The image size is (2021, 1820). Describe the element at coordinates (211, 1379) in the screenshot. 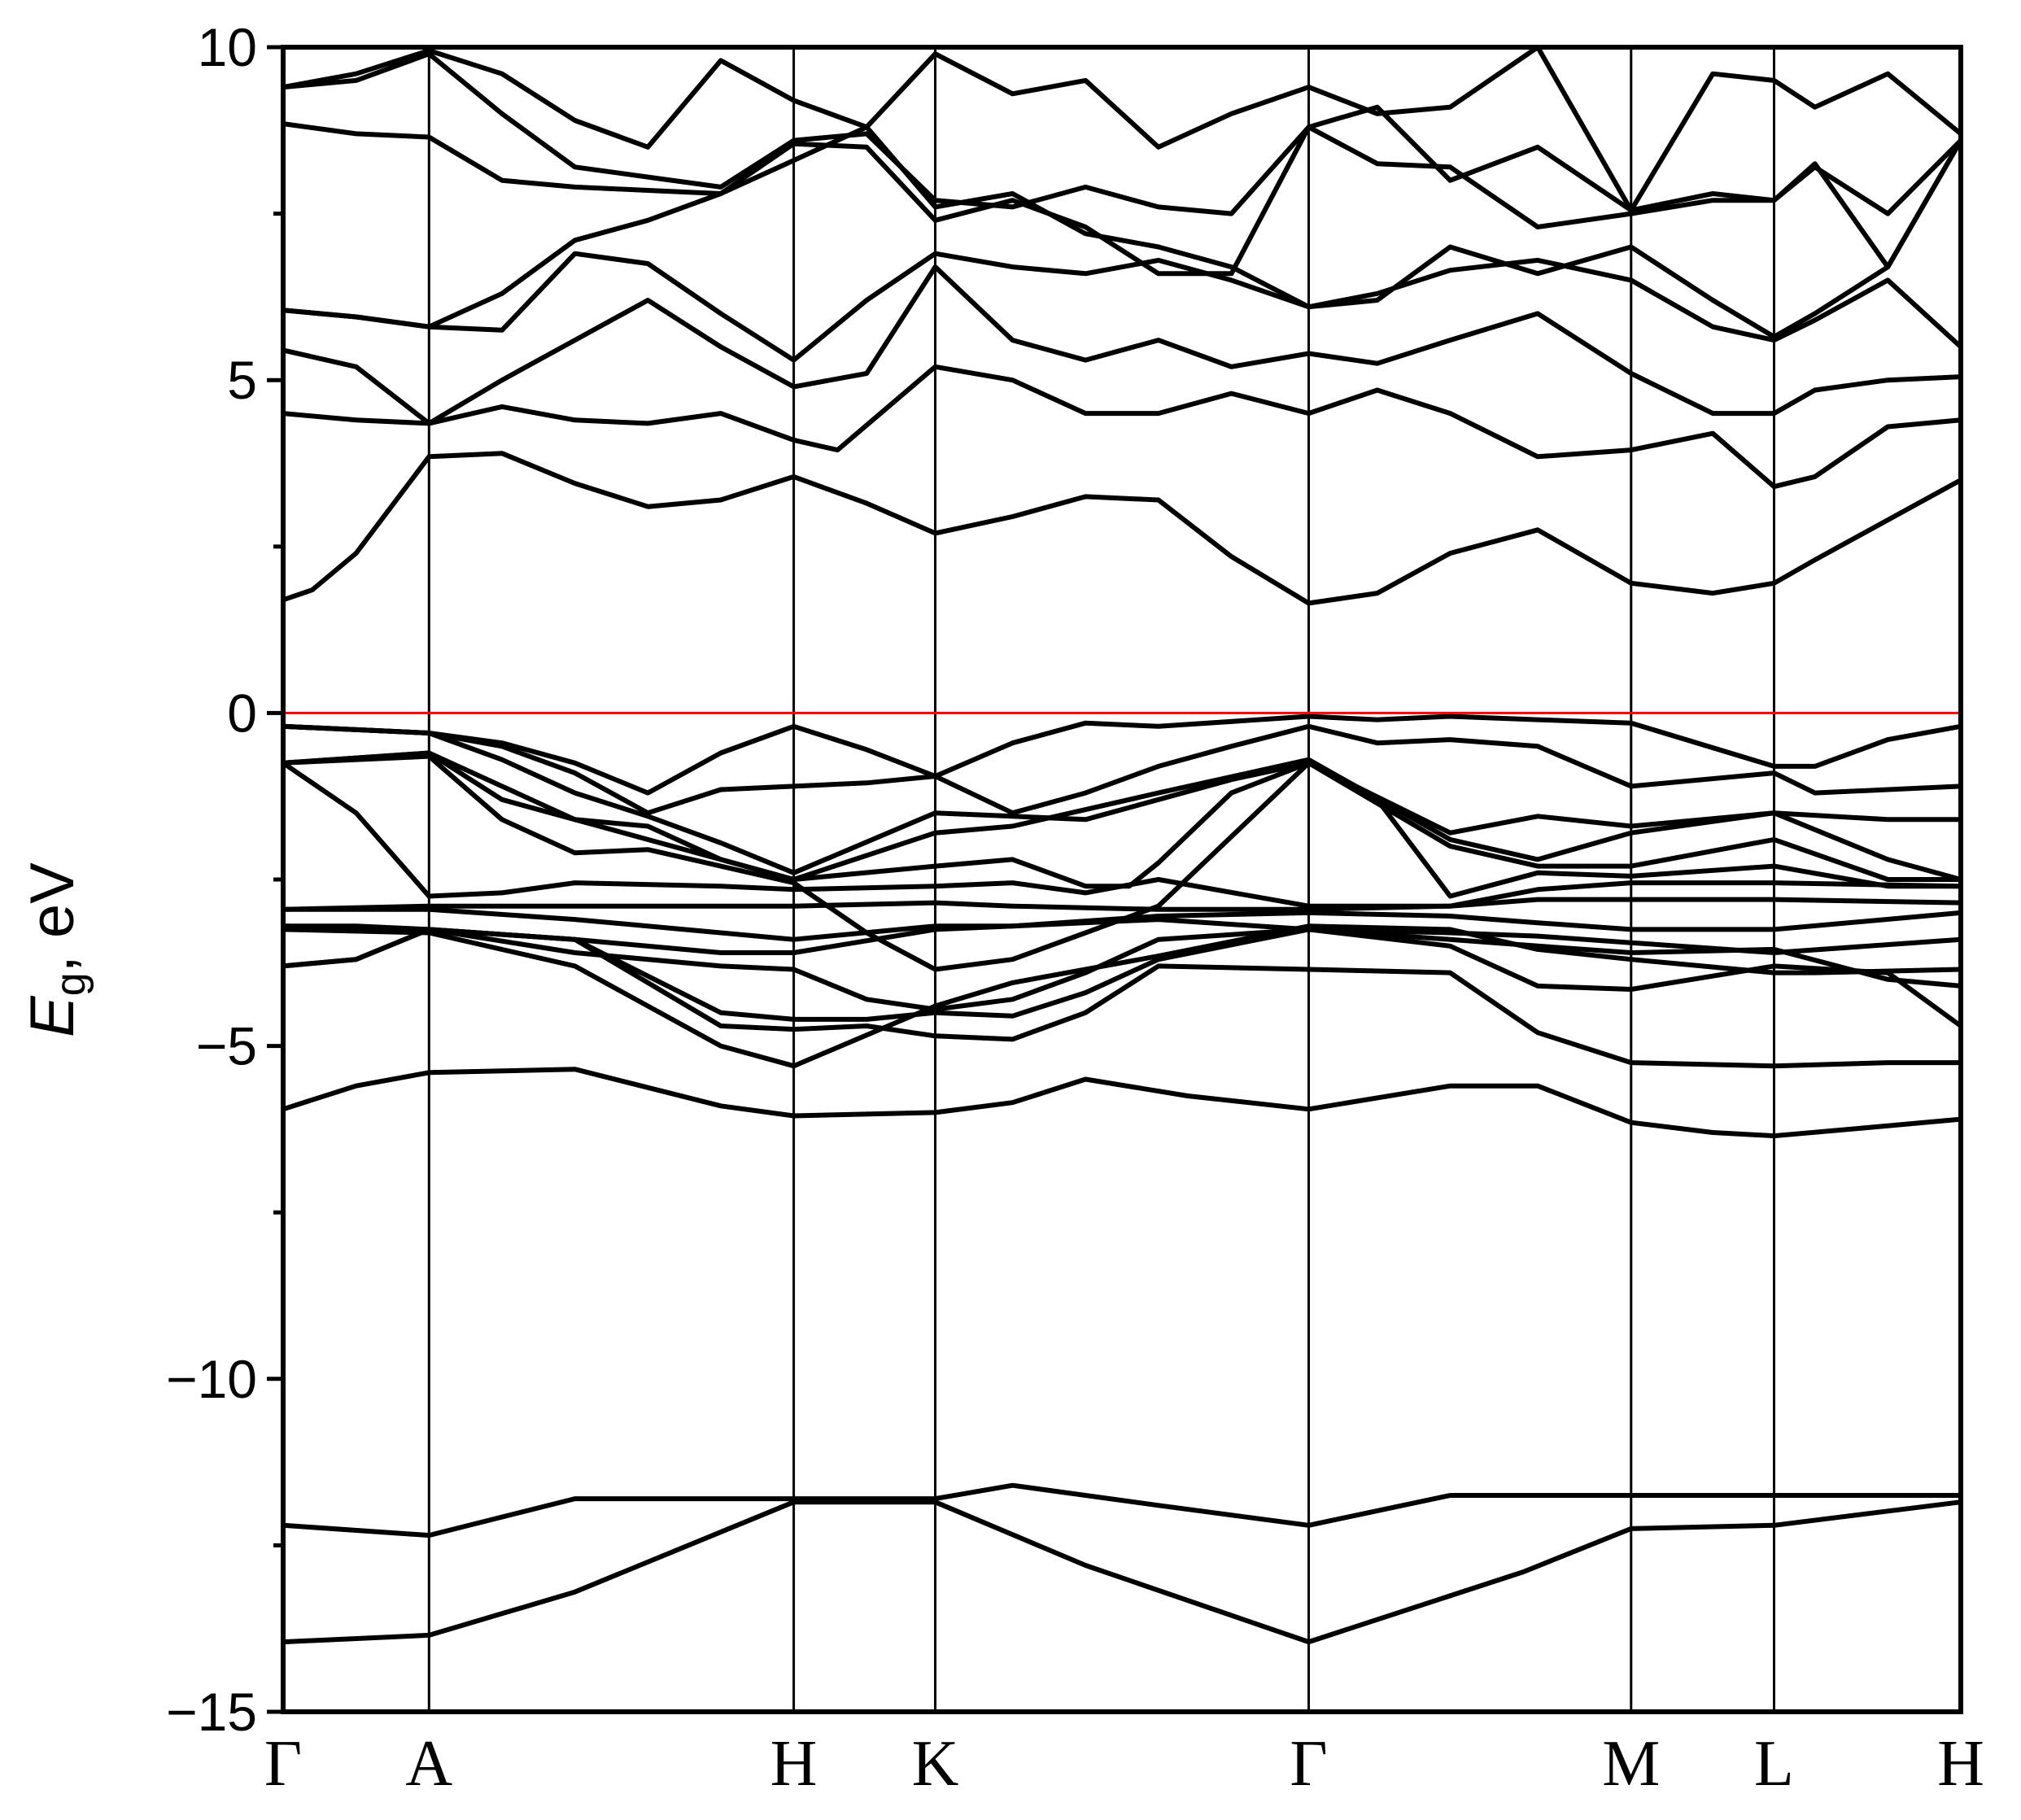

I see `y-tick-label: −10` at that location.